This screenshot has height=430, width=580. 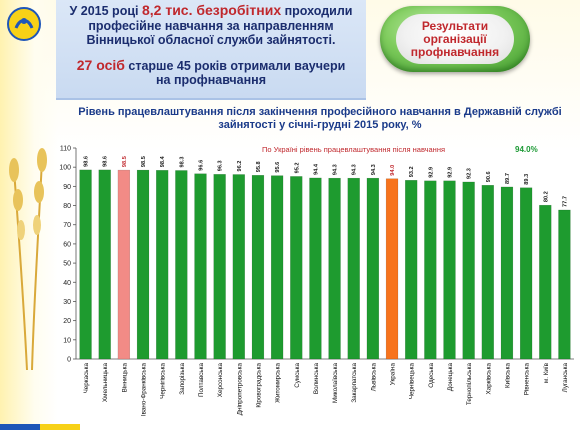 I want to click on y-tick-label: 20, so click(x=67, y=321).